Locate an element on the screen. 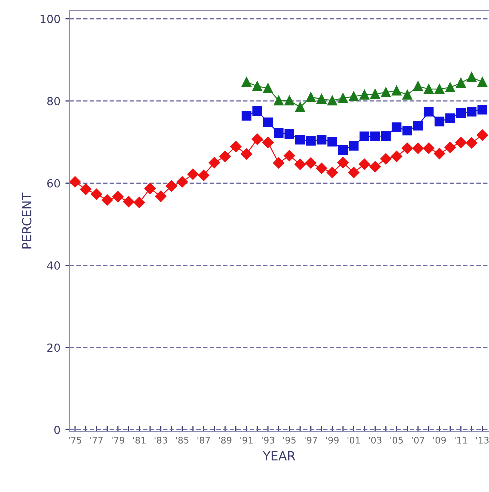 This screenshot has height=492, width=489. x-tick-label: '05 is located at coordinates (397, 440).